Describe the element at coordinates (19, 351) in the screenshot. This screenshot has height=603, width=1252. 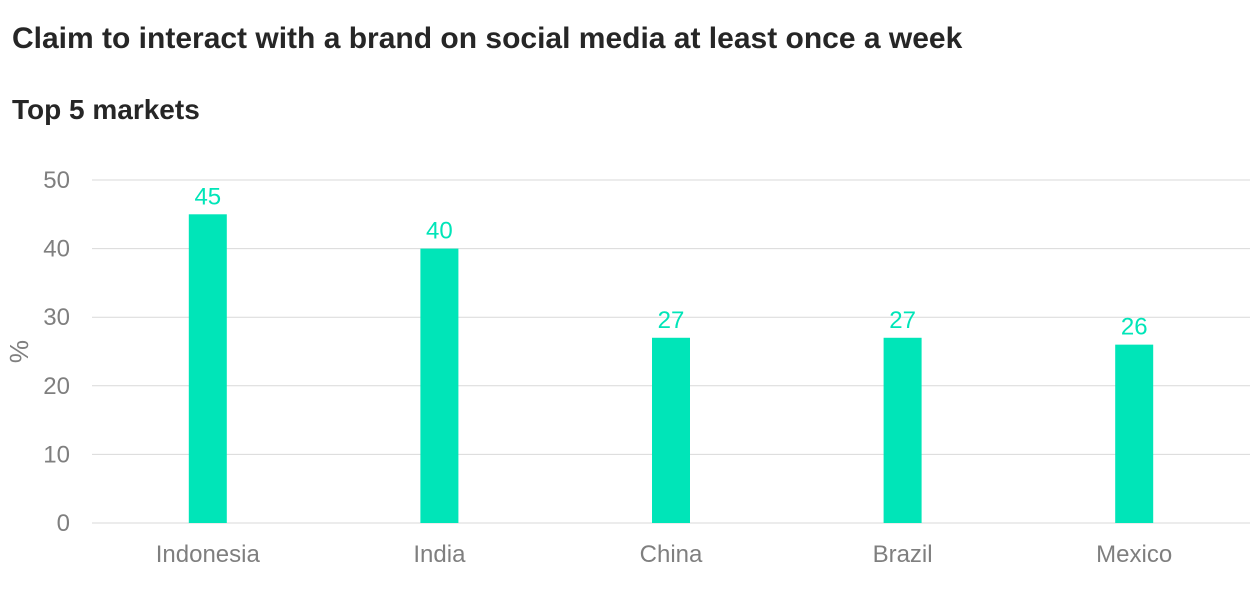
I see `y-axis-title: %` at that location.